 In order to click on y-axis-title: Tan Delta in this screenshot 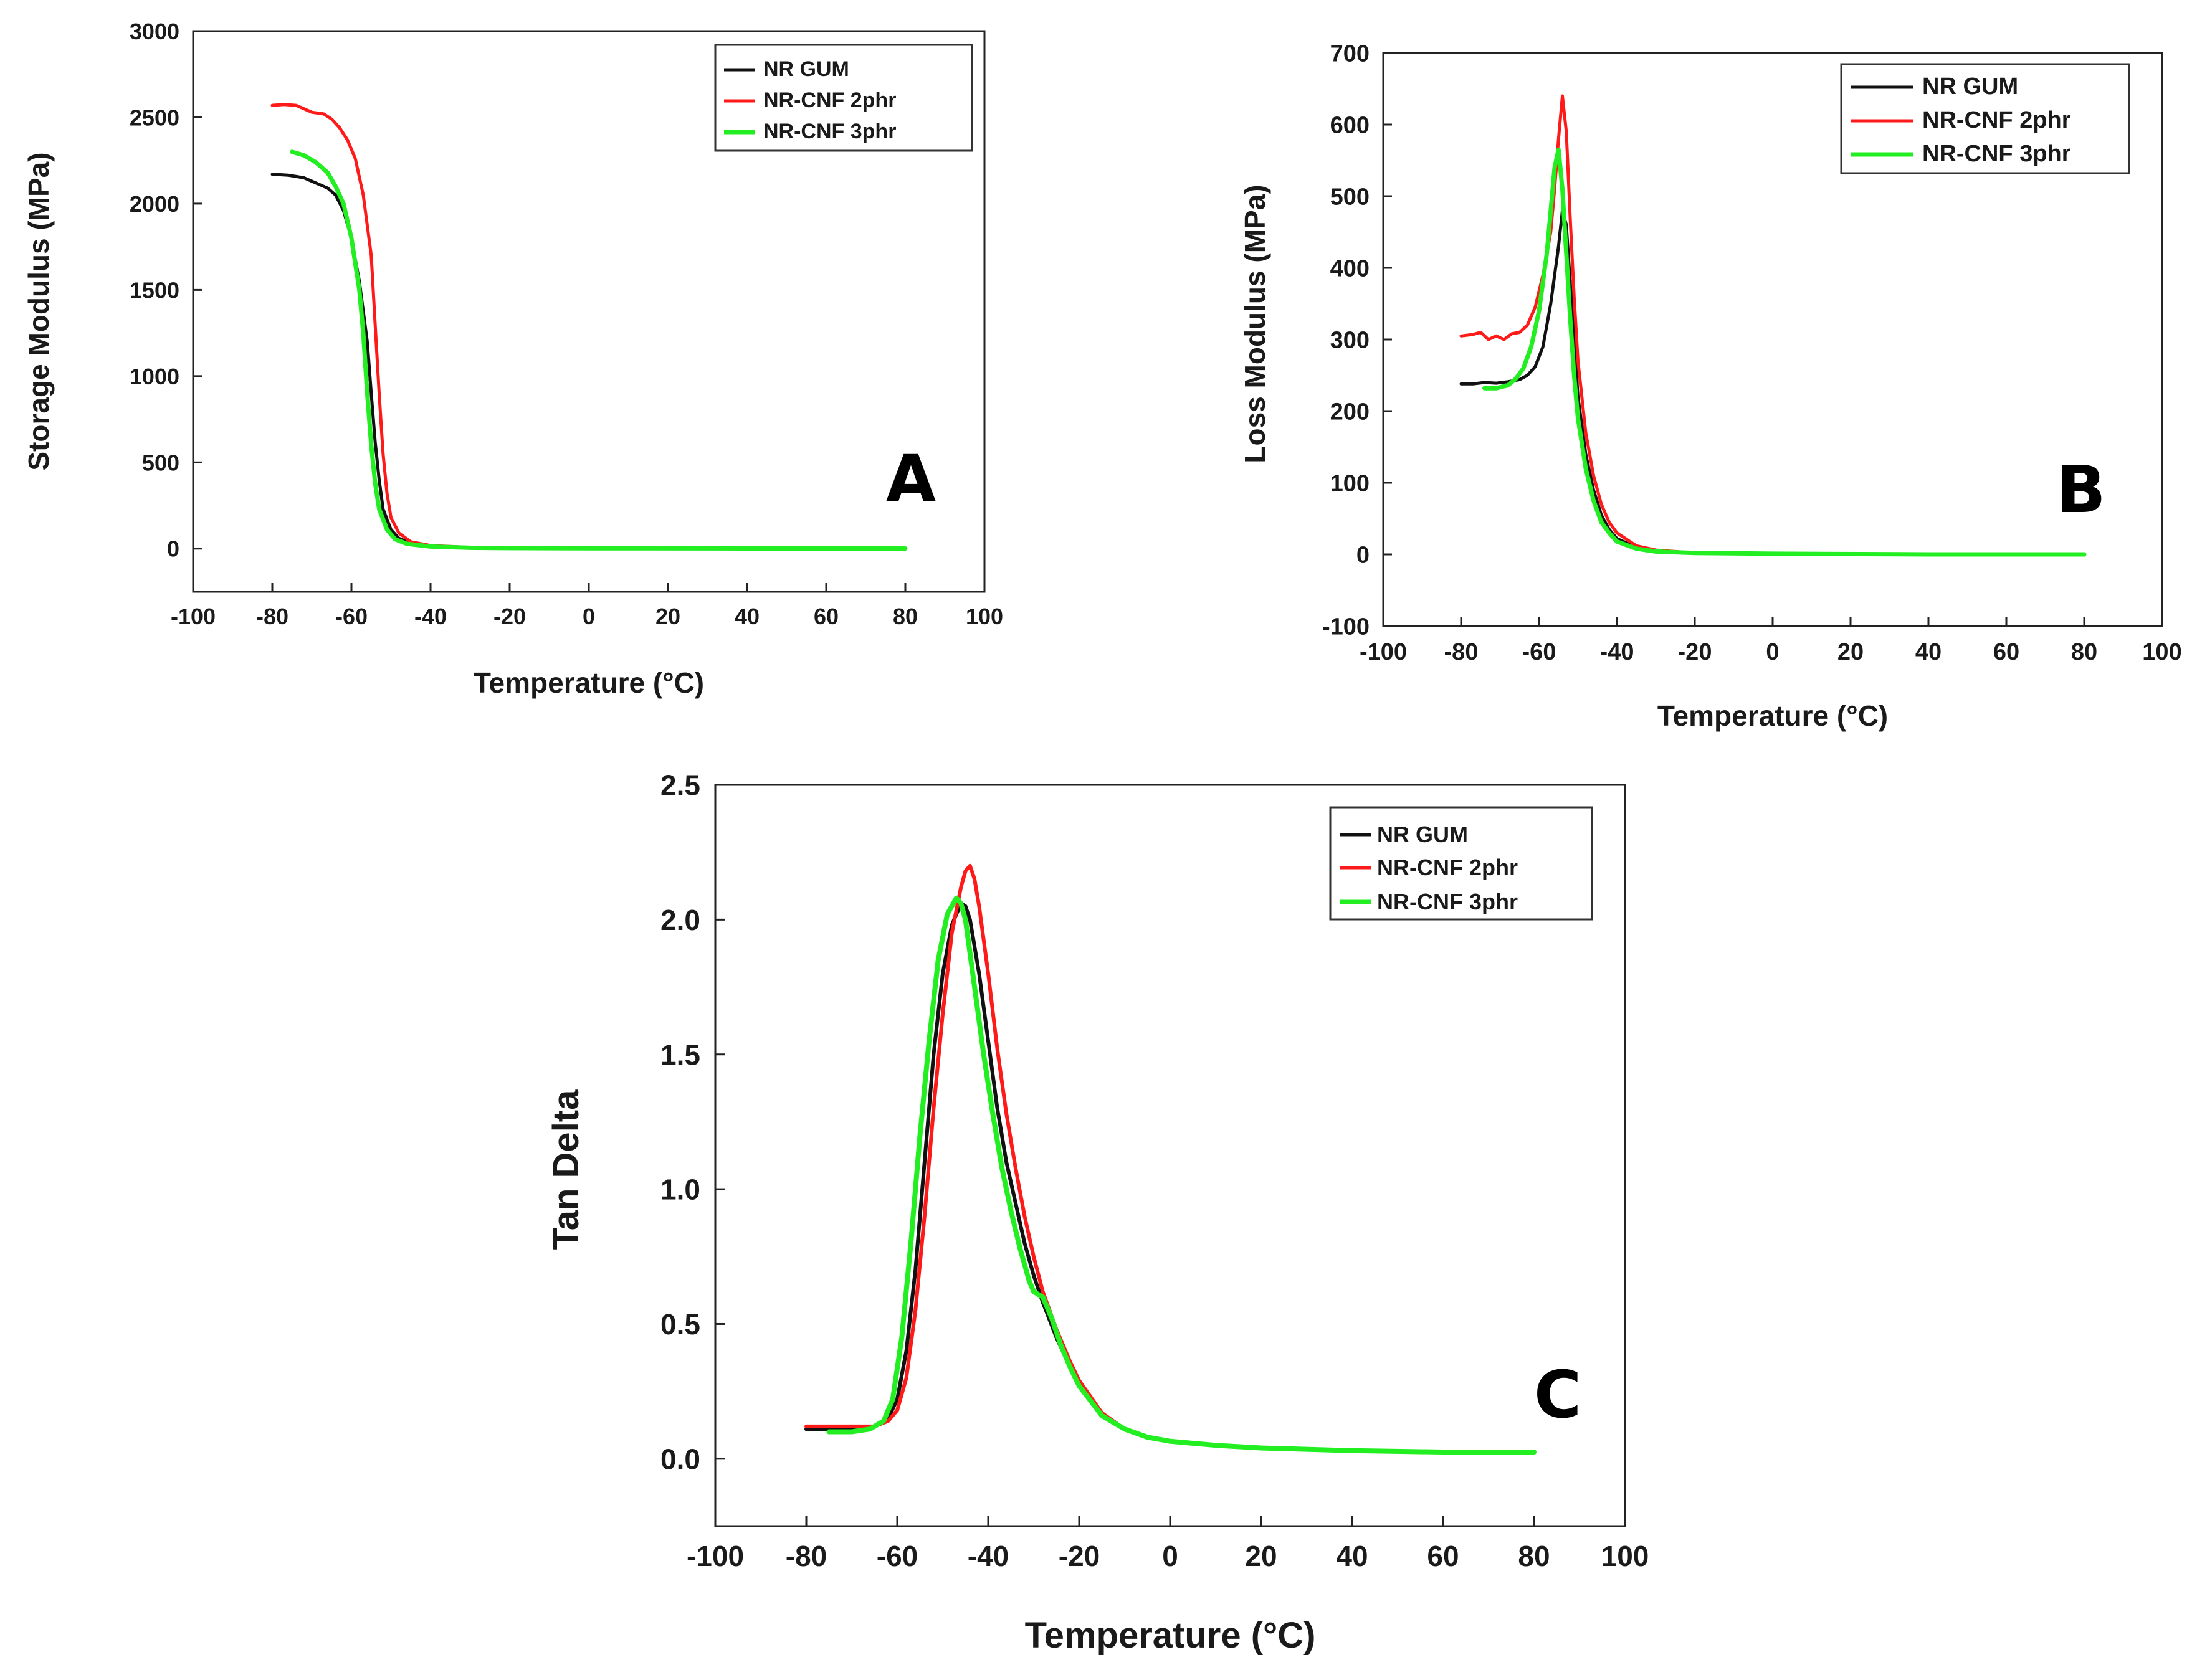, I will do `click(566, 1169)`.